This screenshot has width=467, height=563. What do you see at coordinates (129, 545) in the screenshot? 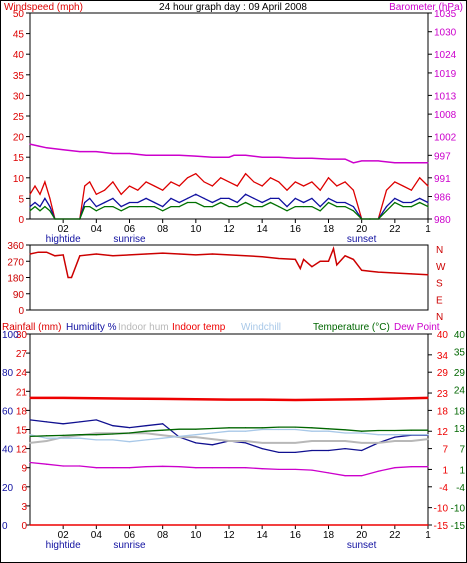
I see `event-label-sunrise: sunrise` at bounding box center [129, 545].